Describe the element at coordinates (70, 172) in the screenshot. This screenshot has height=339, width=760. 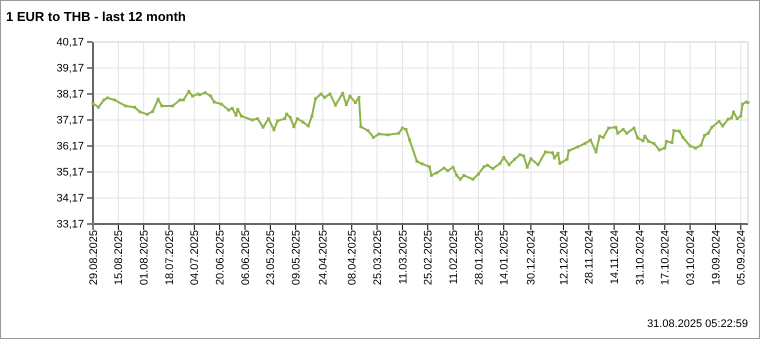
I see `y-tick-label: 35,17` at that location.